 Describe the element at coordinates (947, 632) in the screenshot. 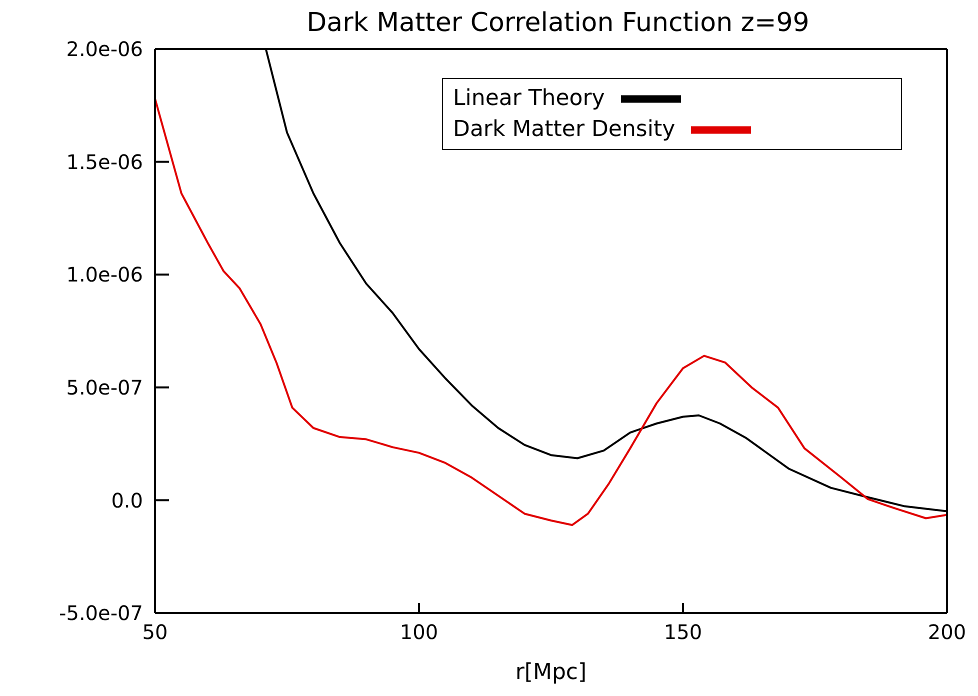

I see `x-tick-label: 200` at that location.